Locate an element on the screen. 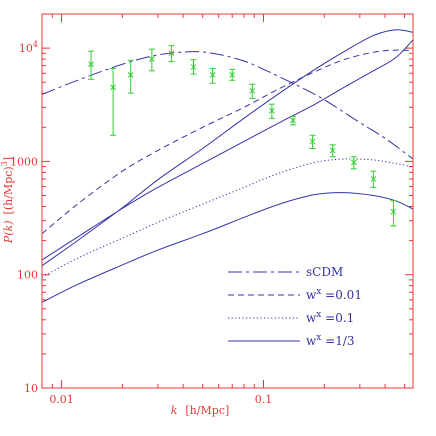  x-tick-label: 0.01 is located at coordinates (61, 399).